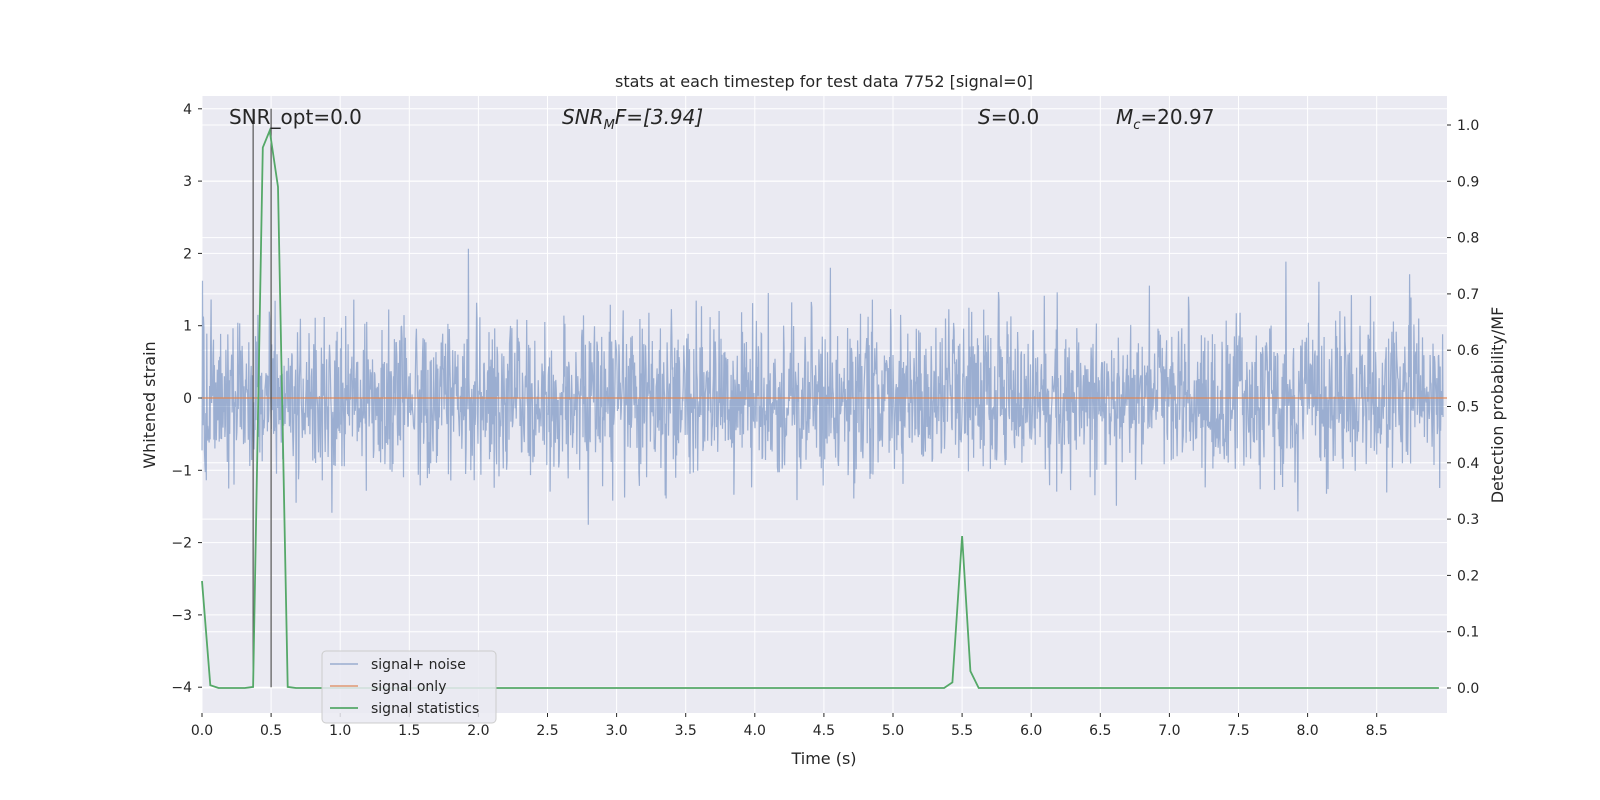 The image size is (1600, 800). What do you see at coordinates (418, 665) in the screenshot?
I see `legend-label-noise: signal+ noise` at bounding box center [418, 665].